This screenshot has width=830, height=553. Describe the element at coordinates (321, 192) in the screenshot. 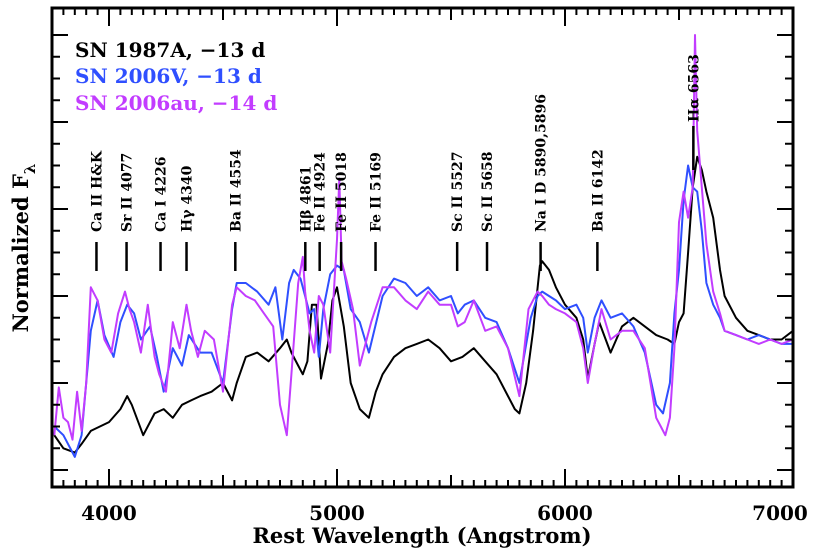

I see `line-label-7: Fe II 4924` at that location.